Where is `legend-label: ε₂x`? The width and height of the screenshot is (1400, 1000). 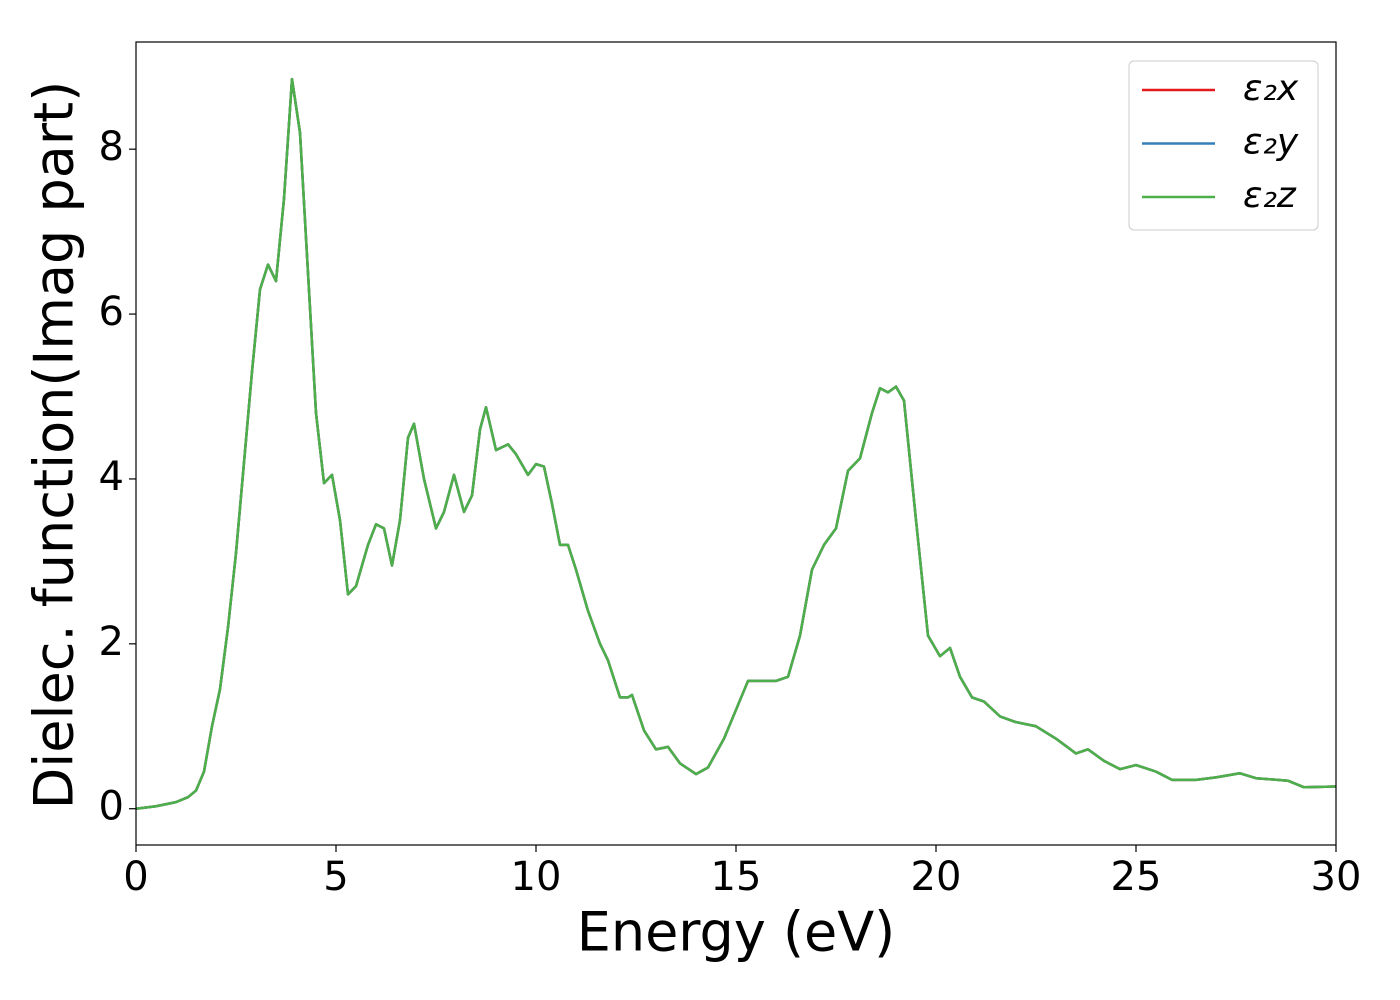
legend-label: ε₂x is located at coordinates (1271, 88).